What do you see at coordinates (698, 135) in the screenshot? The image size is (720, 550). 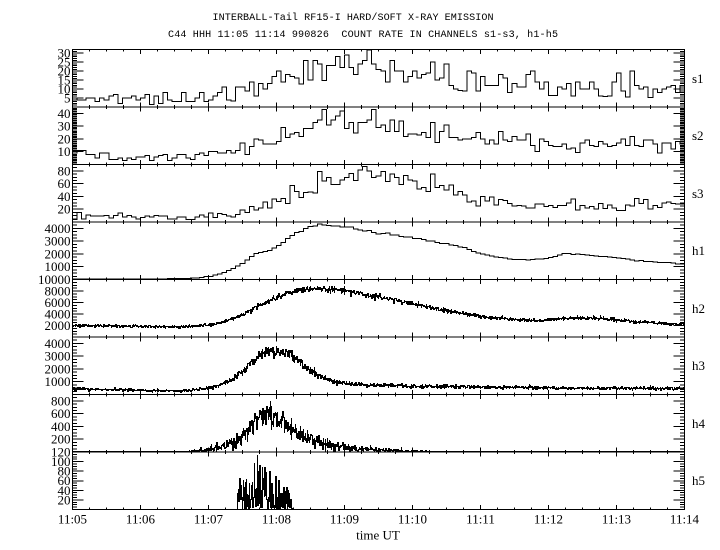 I see `svg-text: s2` at bounding box center [698, 135].